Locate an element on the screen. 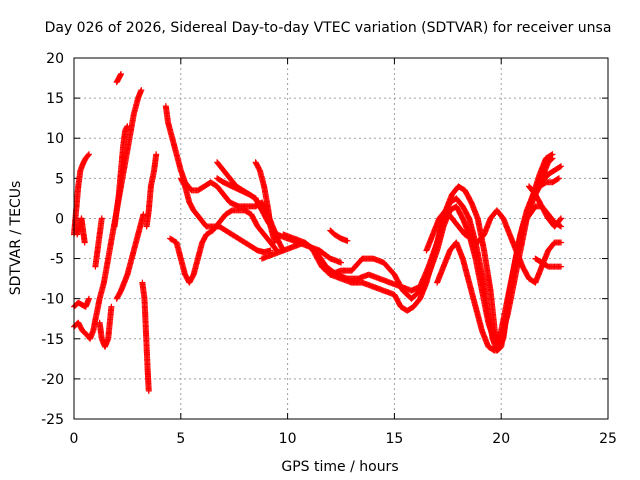 This screenshot has height=480, width=640. x-tick-label: 5 is located at coordinates (180, 439).